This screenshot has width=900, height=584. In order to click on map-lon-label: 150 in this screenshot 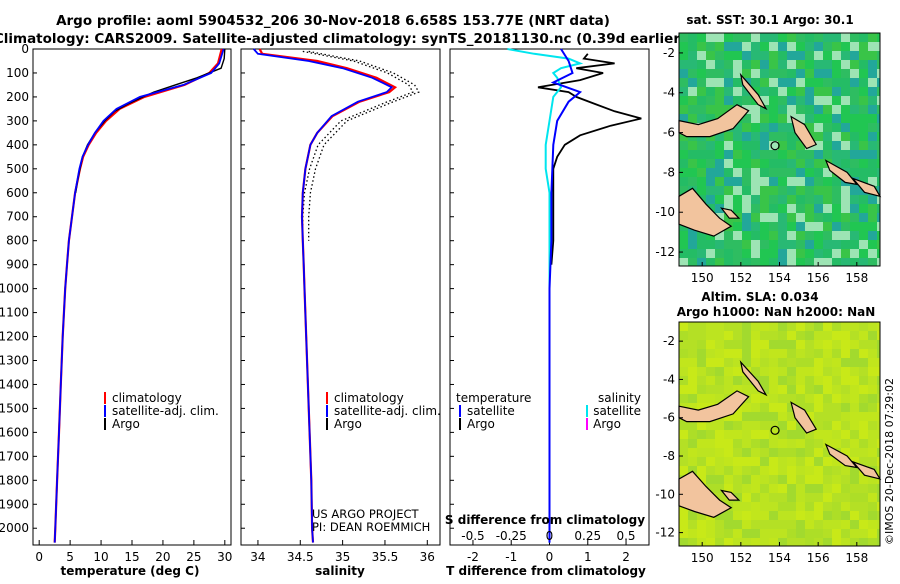, I will do `click(702, 278)`.